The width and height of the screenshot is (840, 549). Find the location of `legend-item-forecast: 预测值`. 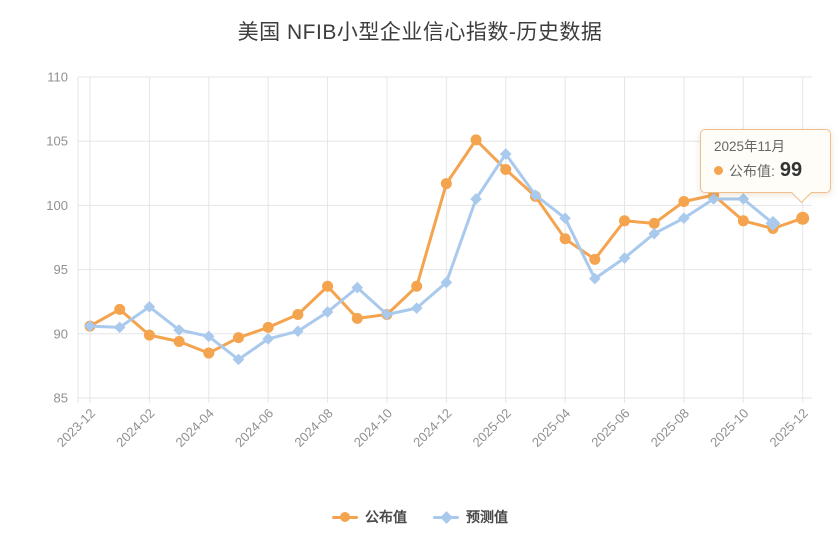

legend-item-forecast: 预测值 is located at coordinates (470, 517).